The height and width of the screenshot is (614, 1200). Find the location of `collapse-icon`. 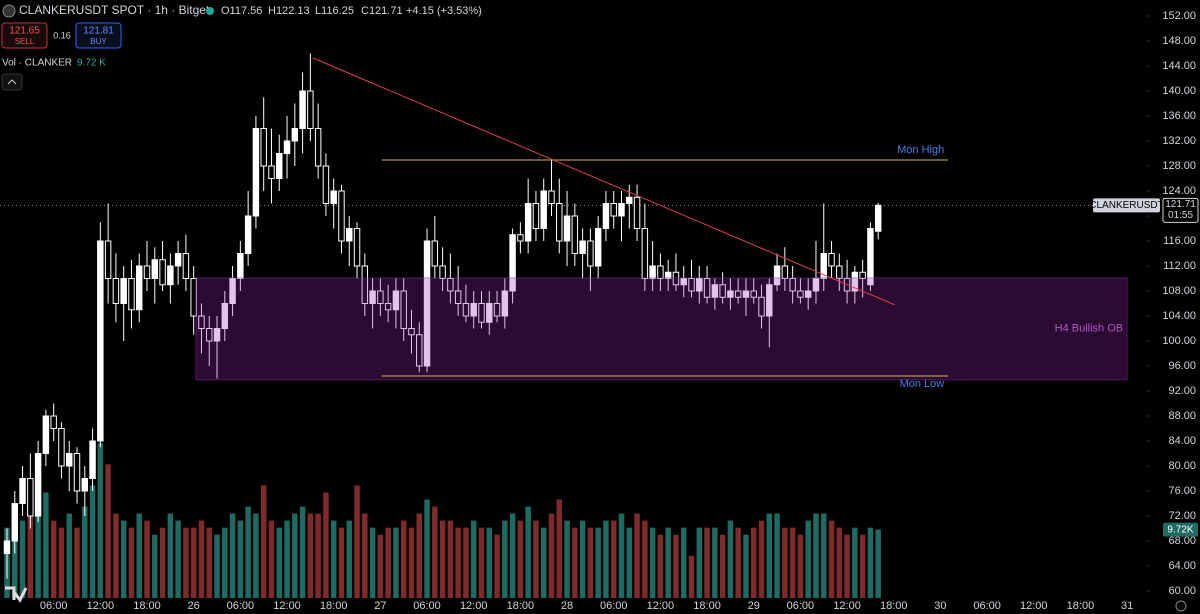

collapse-icon is located at coordinates (12, 82).